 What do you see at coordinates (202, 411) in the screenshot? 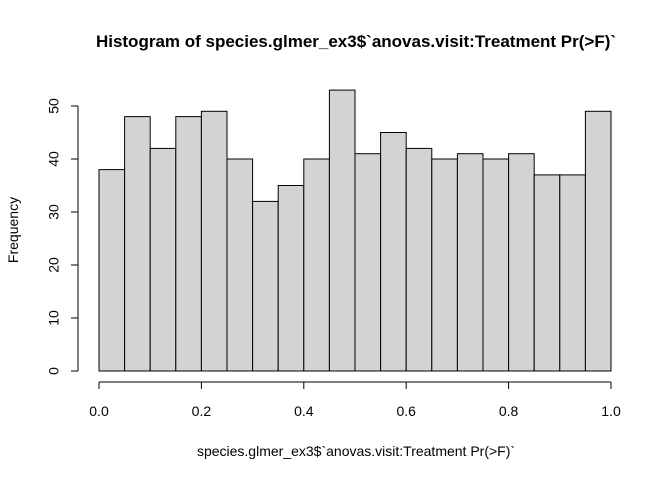
I see `x-tick-label: 0.2` at bounding box center [202, 411].